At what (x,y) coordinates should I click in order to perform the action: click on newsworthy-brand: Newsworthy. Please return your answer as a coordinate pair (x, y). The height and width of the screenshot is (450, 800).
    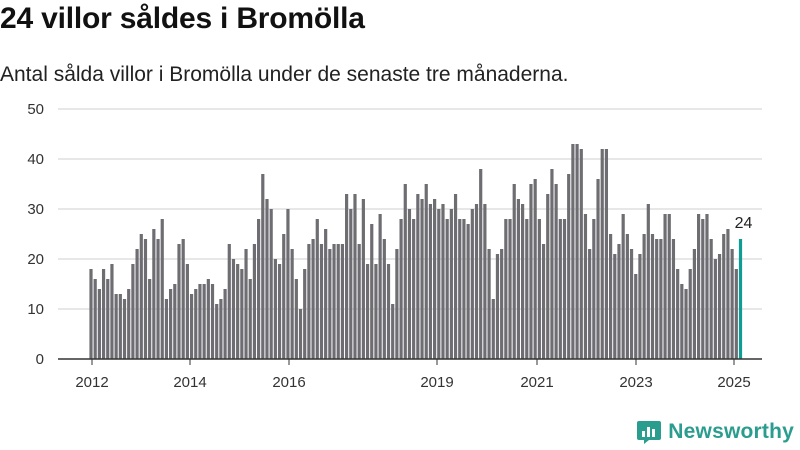
    Looking at the image, I should click on (715, 432).